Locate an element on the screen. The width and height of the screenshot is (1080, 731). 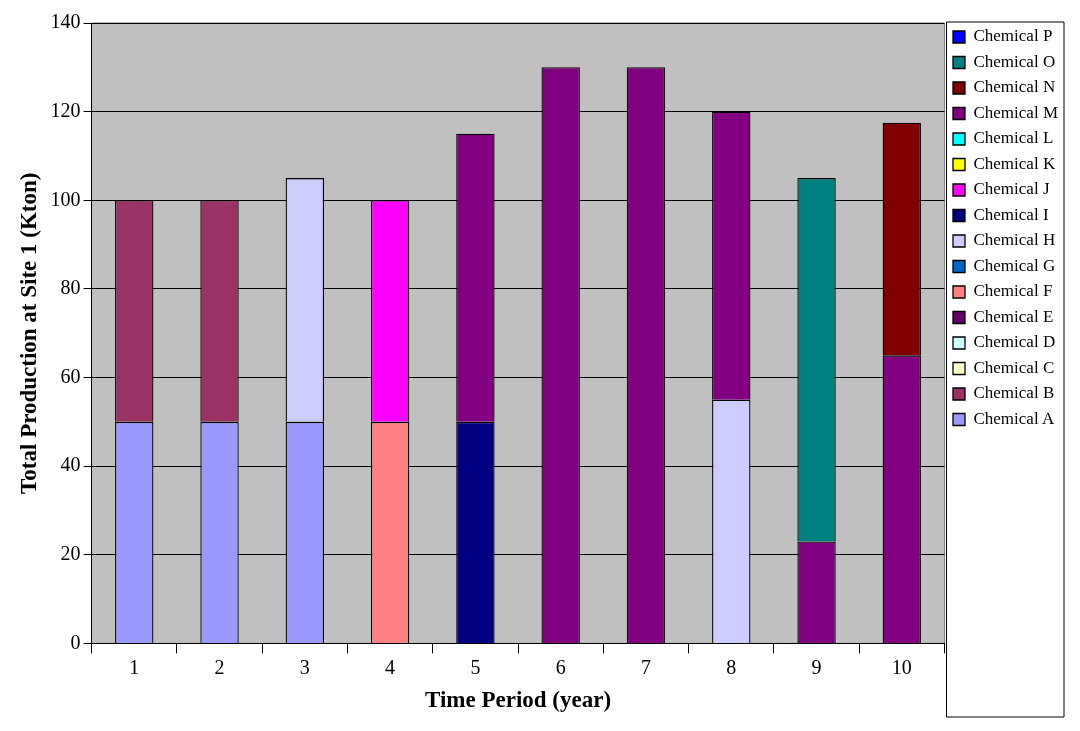
x-tick-label: 10 is located at coordinates (901, 666).